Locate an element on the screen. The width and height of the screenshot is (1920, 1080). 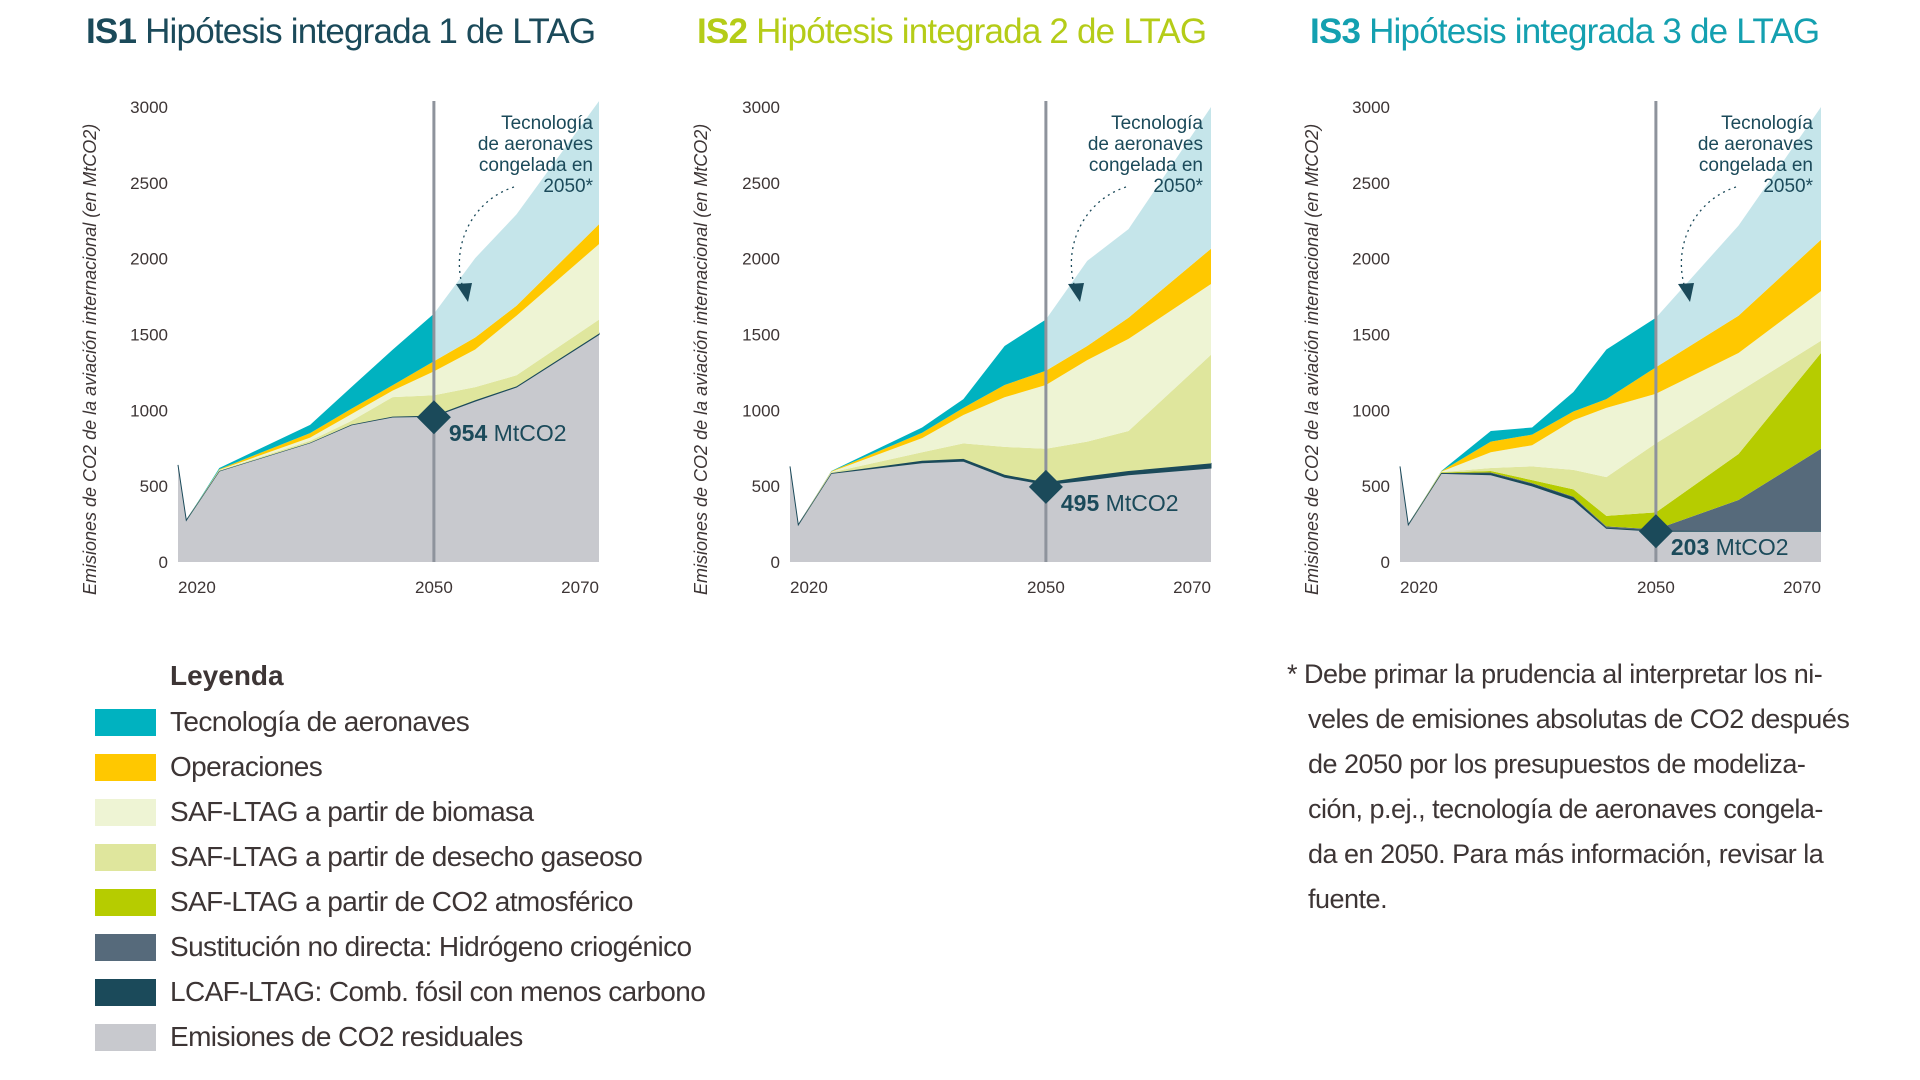
area-atmosferico is located at coordinates (1610, 441).